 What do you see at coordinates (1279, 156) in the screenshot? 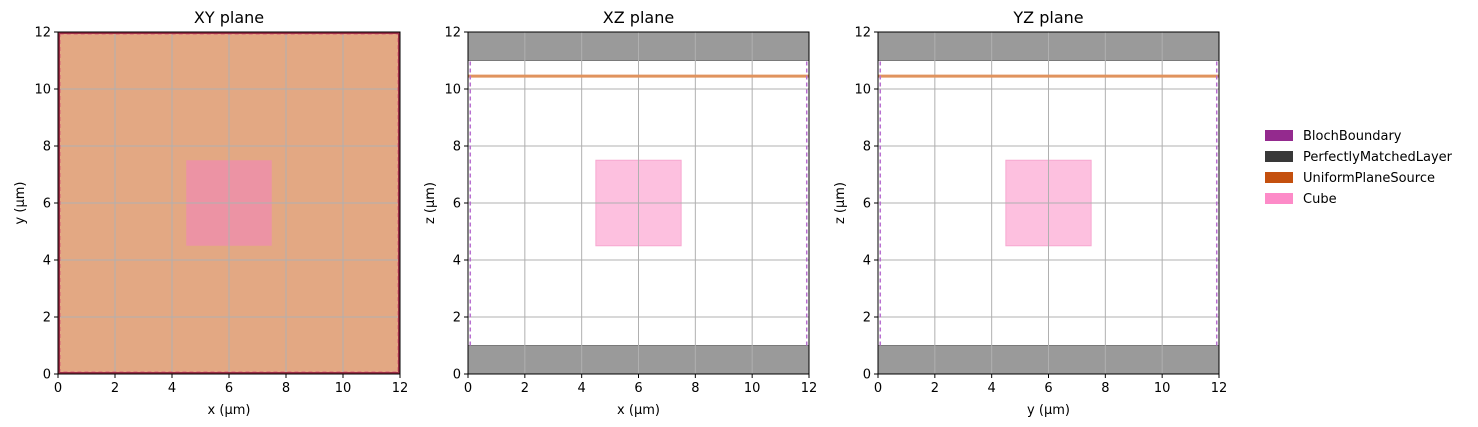
I see `legend-swatch-perfectlymatchedlayer` at bounding box center [1279, 156].